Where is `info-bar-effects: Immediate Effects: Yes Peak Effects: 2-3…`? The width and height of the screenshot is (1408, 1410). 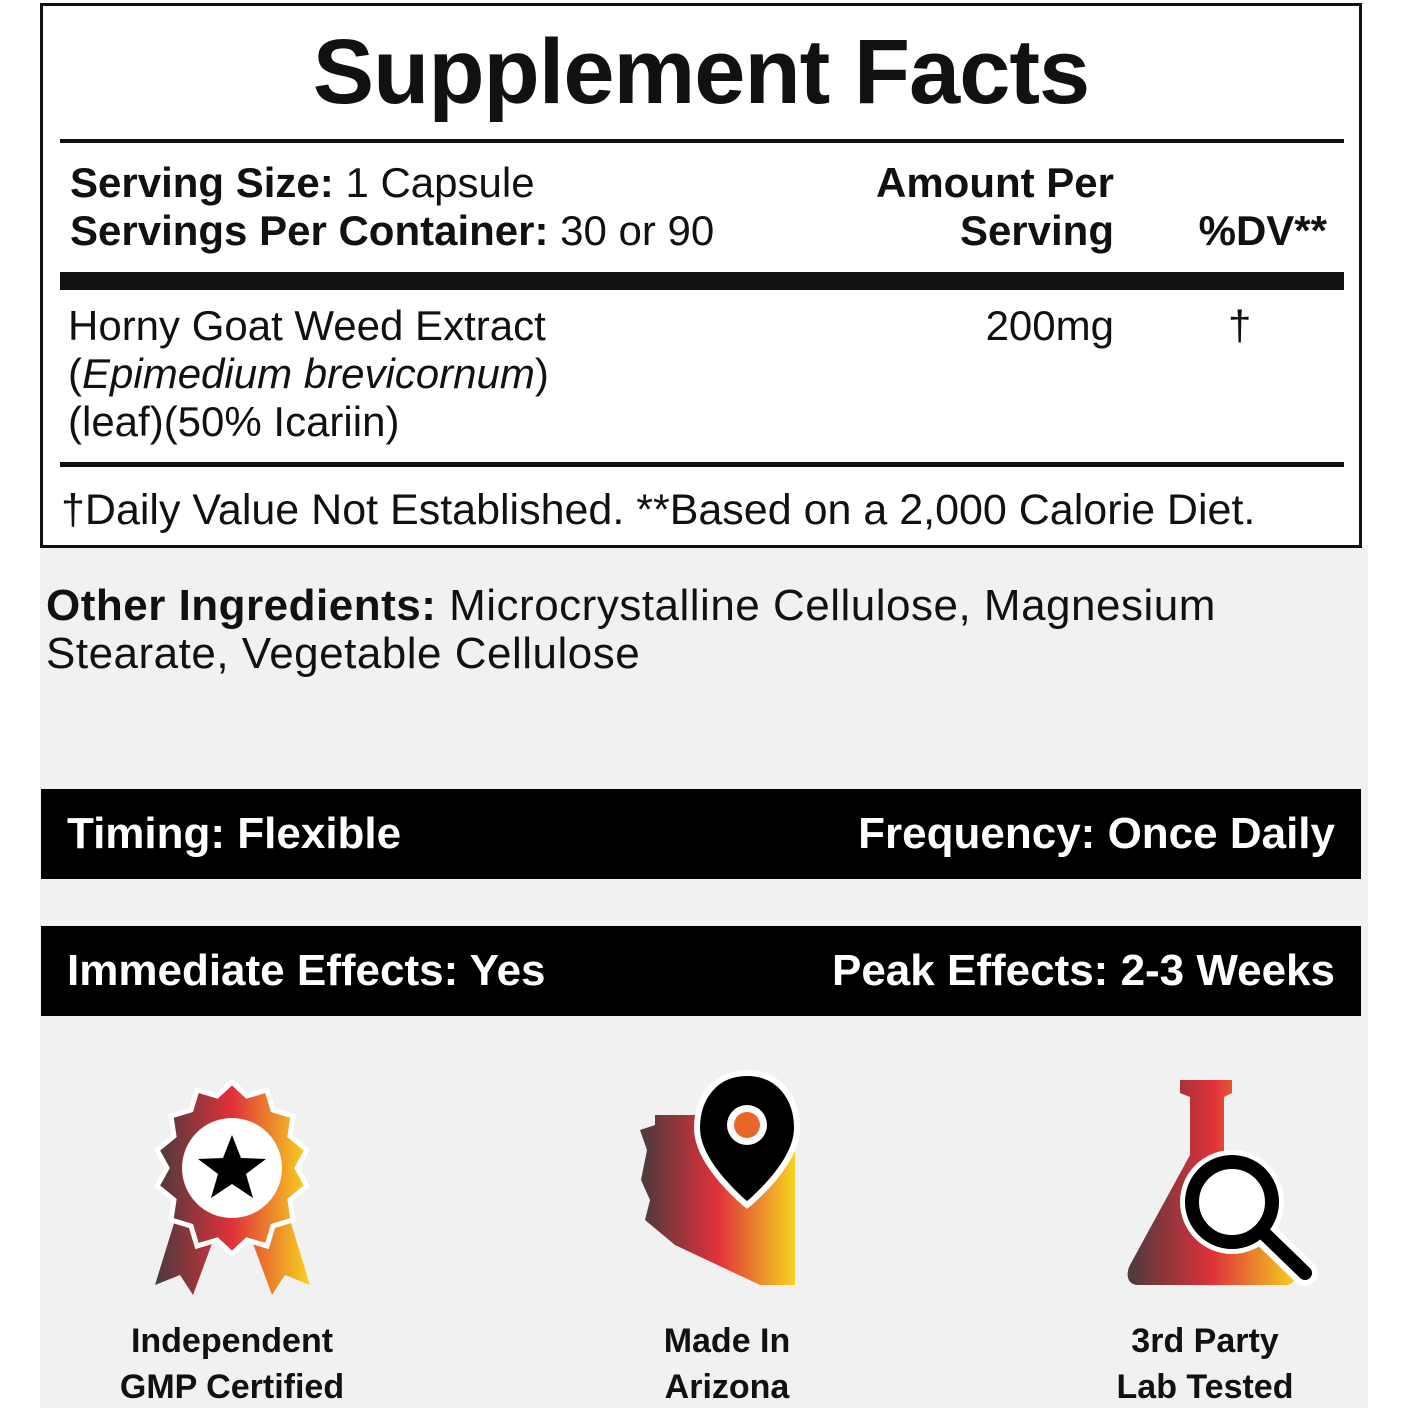
info-bar-effects: Immediate Effects: Yes Peak Effects: 2-3… is located at coordinates (701, 971).